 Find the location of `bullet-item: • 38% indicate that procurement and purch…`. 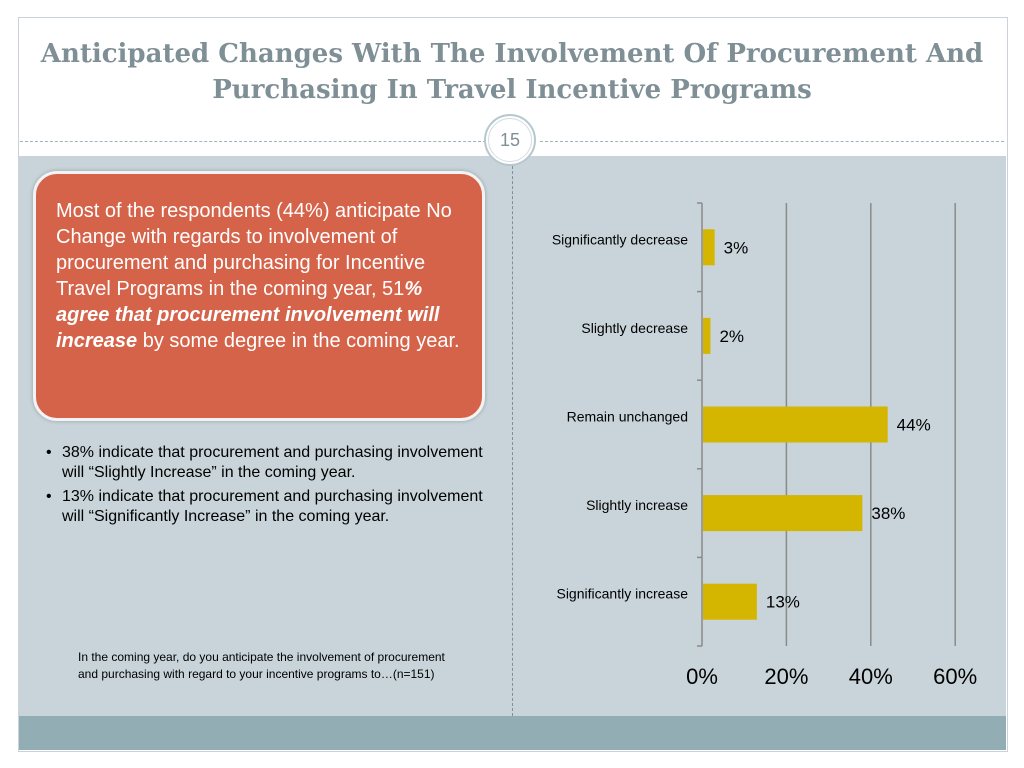

bullet-item: • 38% indicate that procurement and purch… is located at coordinates (266, 463).